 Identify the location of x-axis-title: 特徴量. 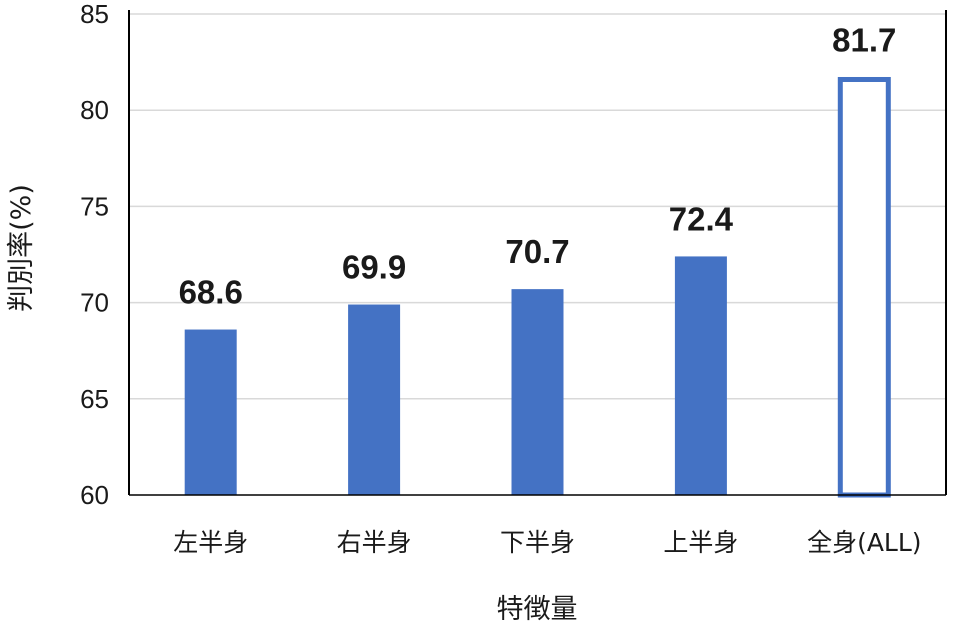
(537, 609).